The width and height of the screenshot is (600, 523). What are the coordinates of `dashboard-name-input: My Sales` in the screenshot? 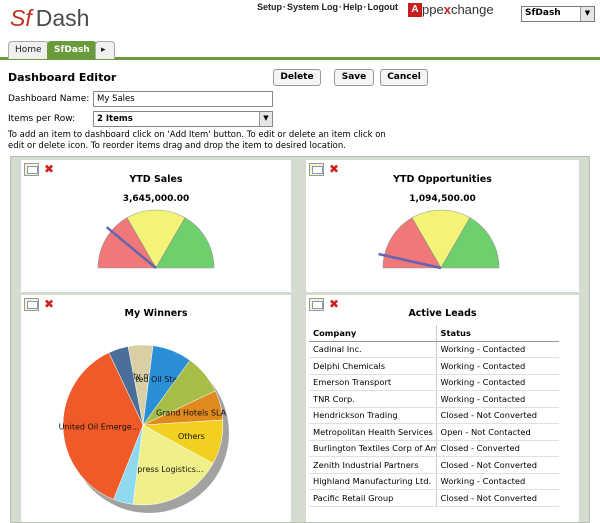 It's located at (183, 99).